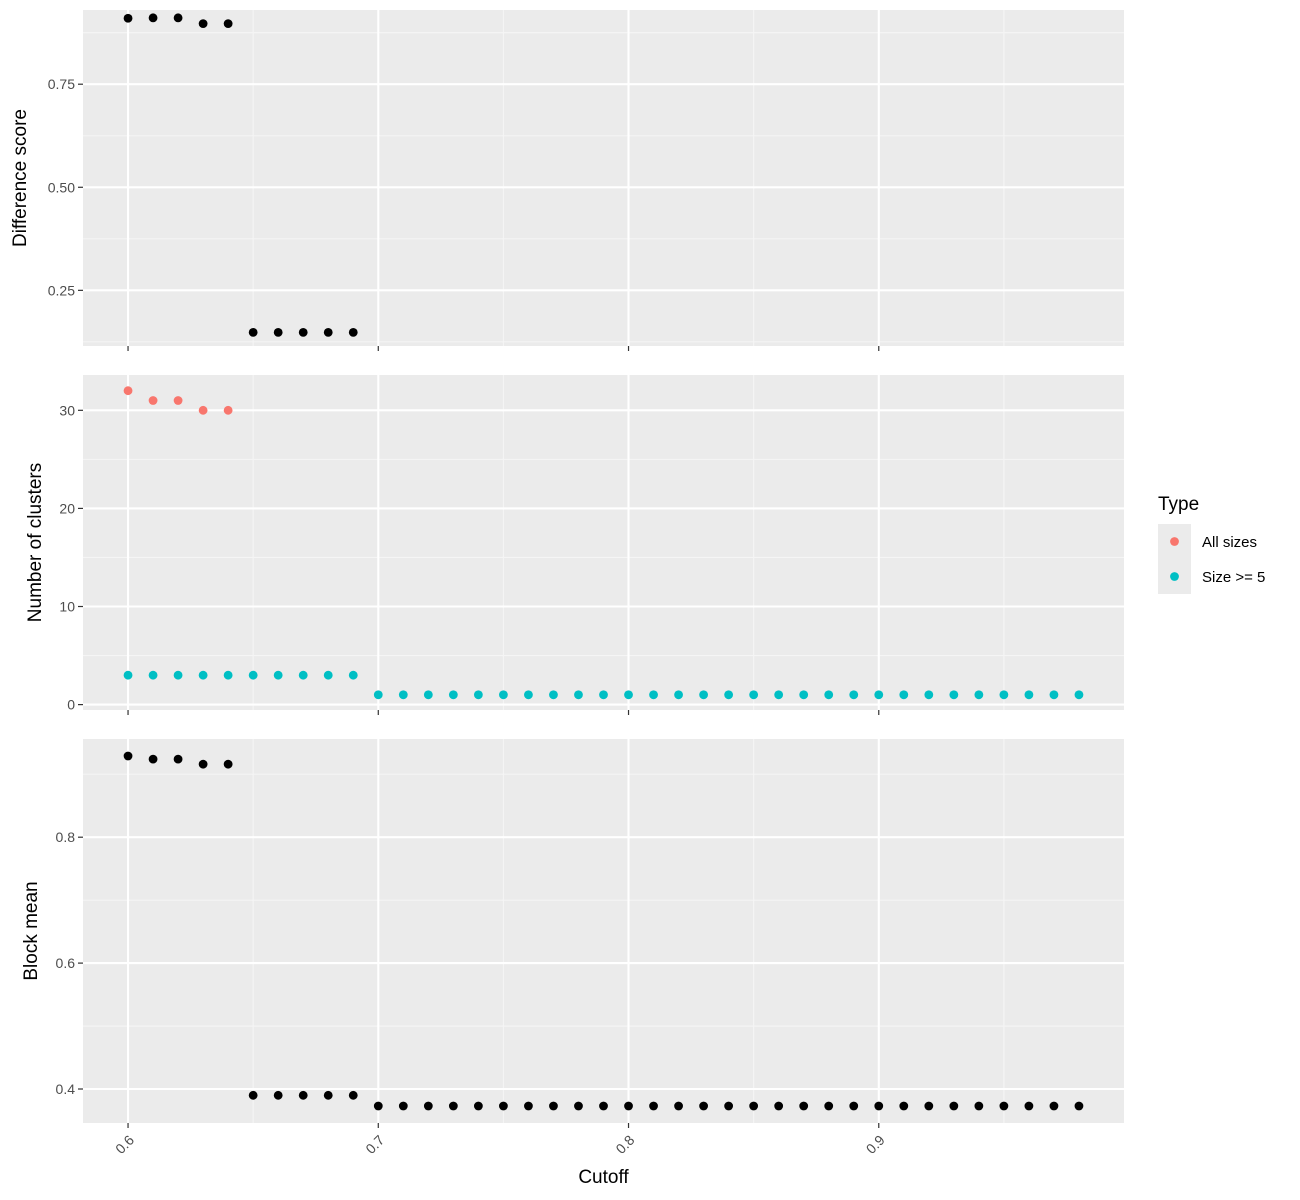  What do you see at coordinates (1174, 541) in the screenshot?
I see `legend-key-all-sizes` at bounding box center [1174, 541].